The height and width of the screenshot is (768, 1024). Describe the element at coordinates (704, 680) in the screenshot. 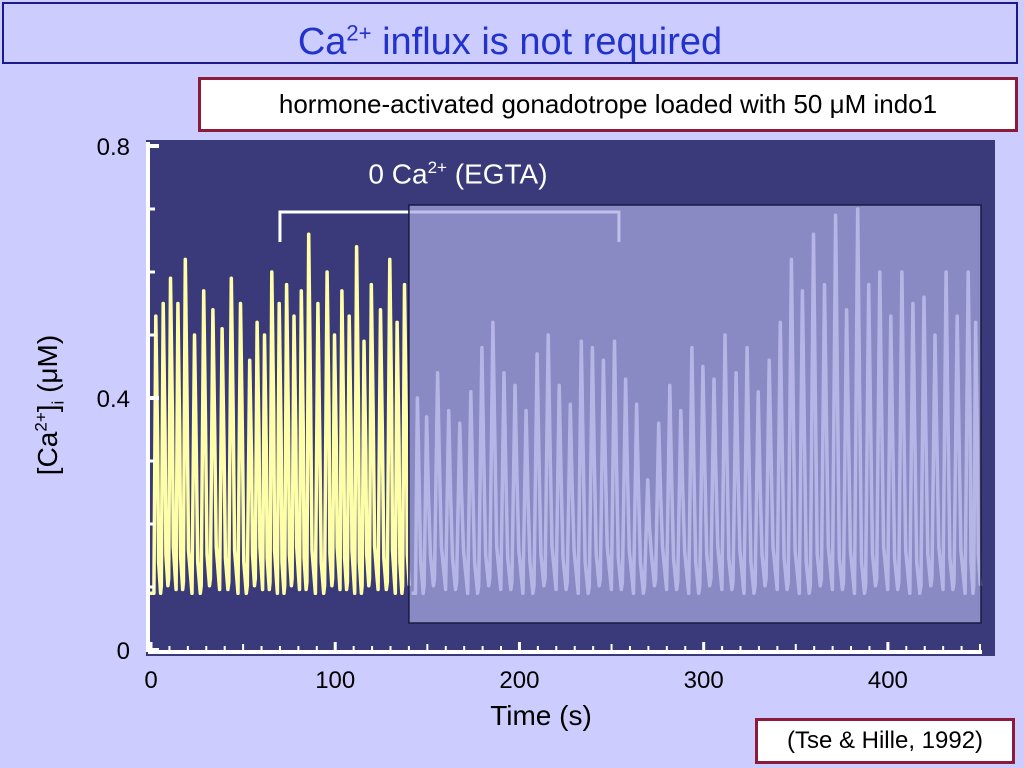

I see `x-tick-label: 300` at that location.